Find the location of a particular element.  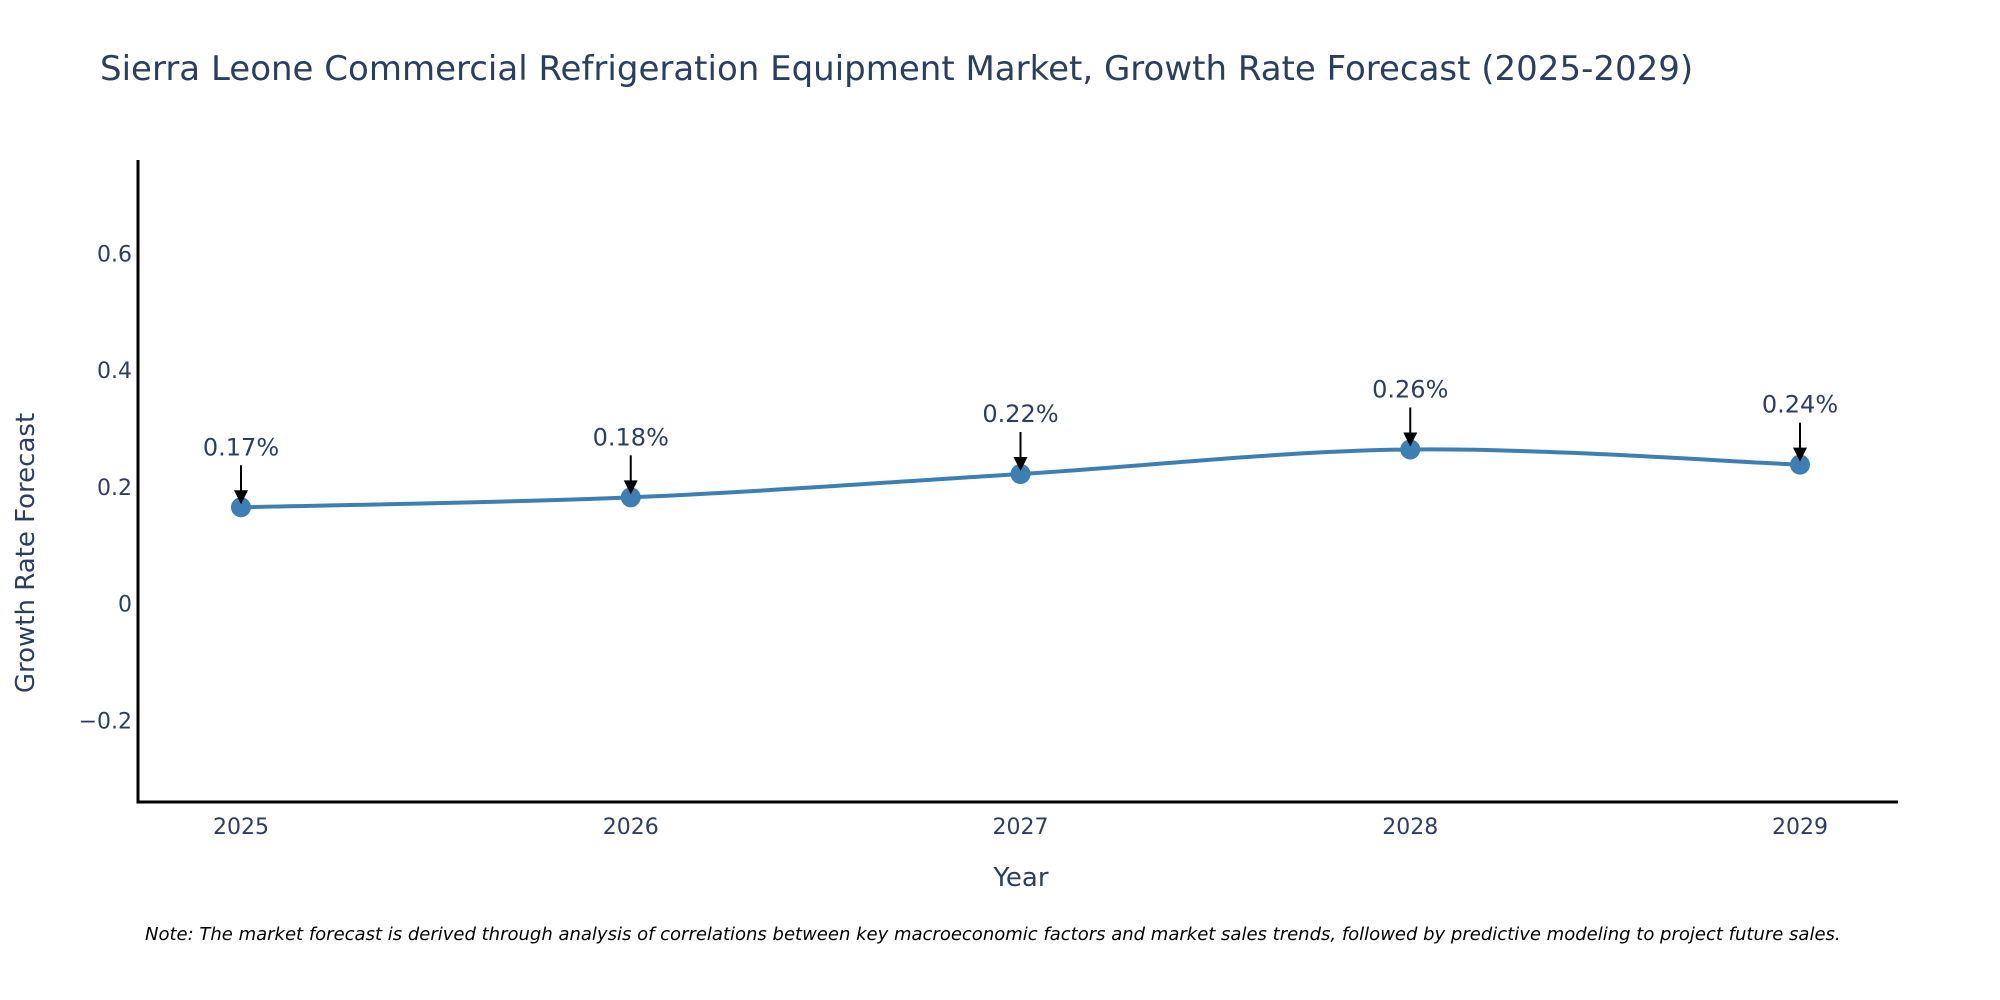

y-tick-label: 0.4 is located at coordinates (114, 371).